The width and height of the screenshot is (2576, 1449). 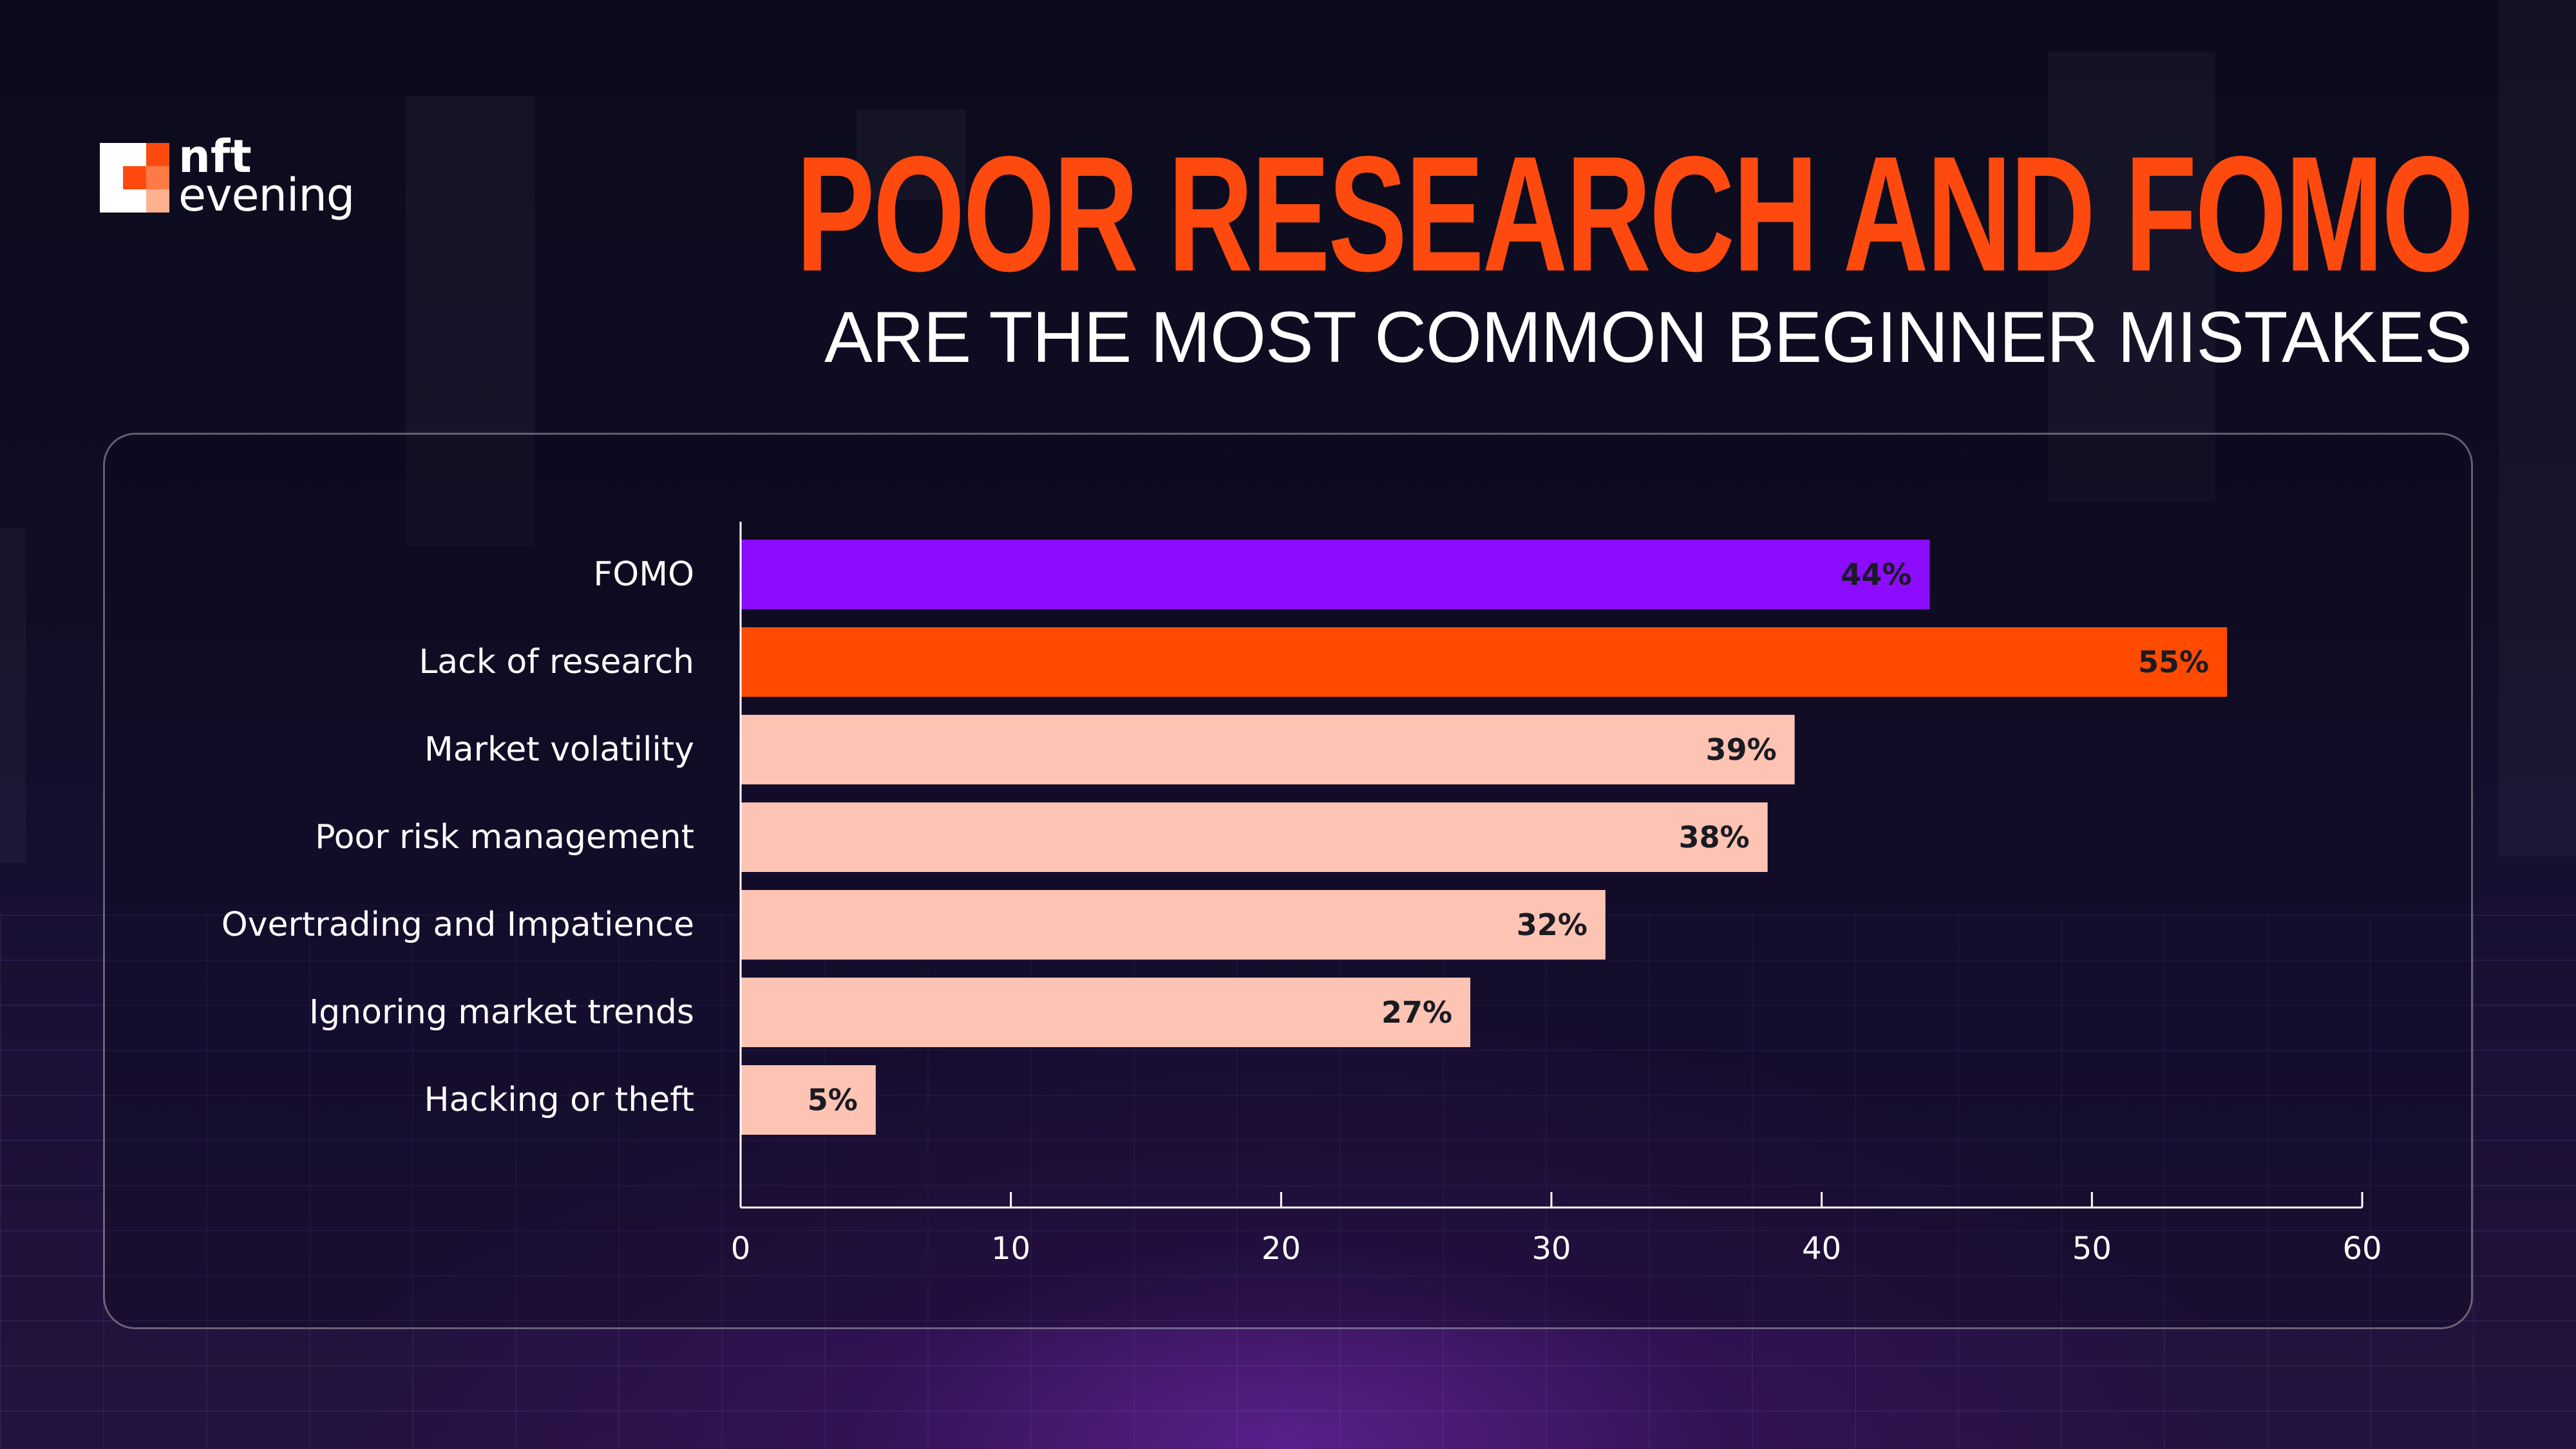 What do you see at coordinates (559, 749) in the screenshot?
I see `category-label-2: Market volatility` at bounding box center [559, 749].